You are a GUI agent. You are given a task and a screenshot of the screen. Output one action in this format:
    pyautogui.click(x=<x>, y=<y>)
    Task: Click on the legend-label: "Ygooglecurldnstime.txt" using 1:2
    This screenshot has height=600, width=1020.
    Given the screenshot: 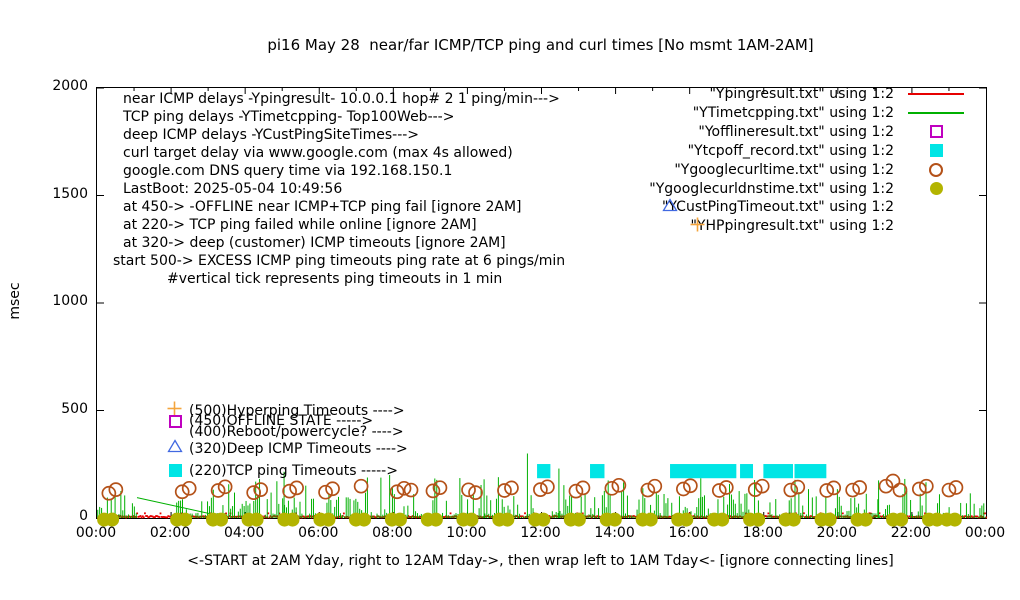 What is the action you would take?
    pyautogui.click(x=771, y=188)
    